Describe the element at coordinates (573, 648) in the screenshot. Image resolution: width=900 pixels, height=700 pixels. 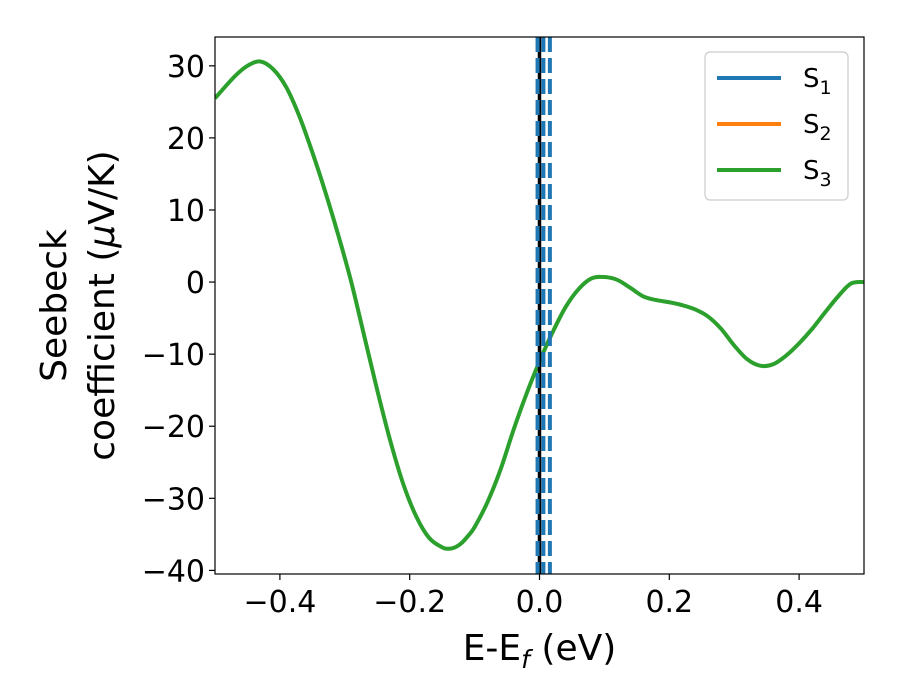
I see `x-axis-label-unit: (eV)` at that location.